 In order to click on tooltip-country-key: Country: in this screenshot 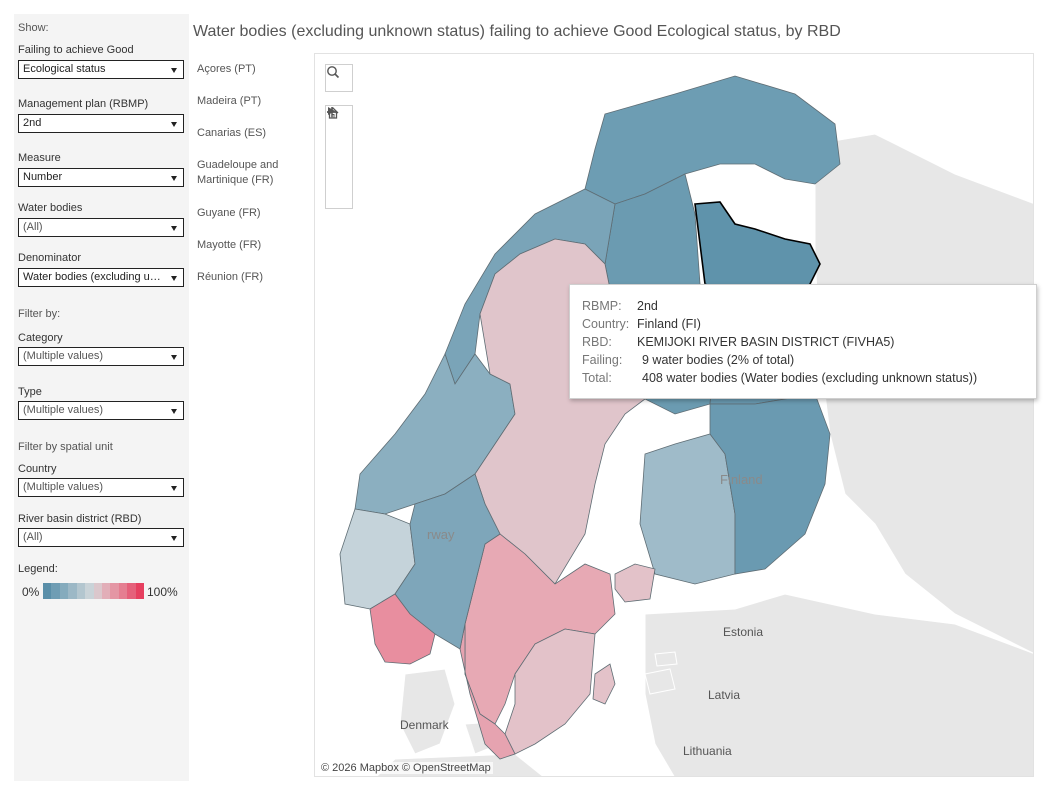, I will do `click(606, 324)`.